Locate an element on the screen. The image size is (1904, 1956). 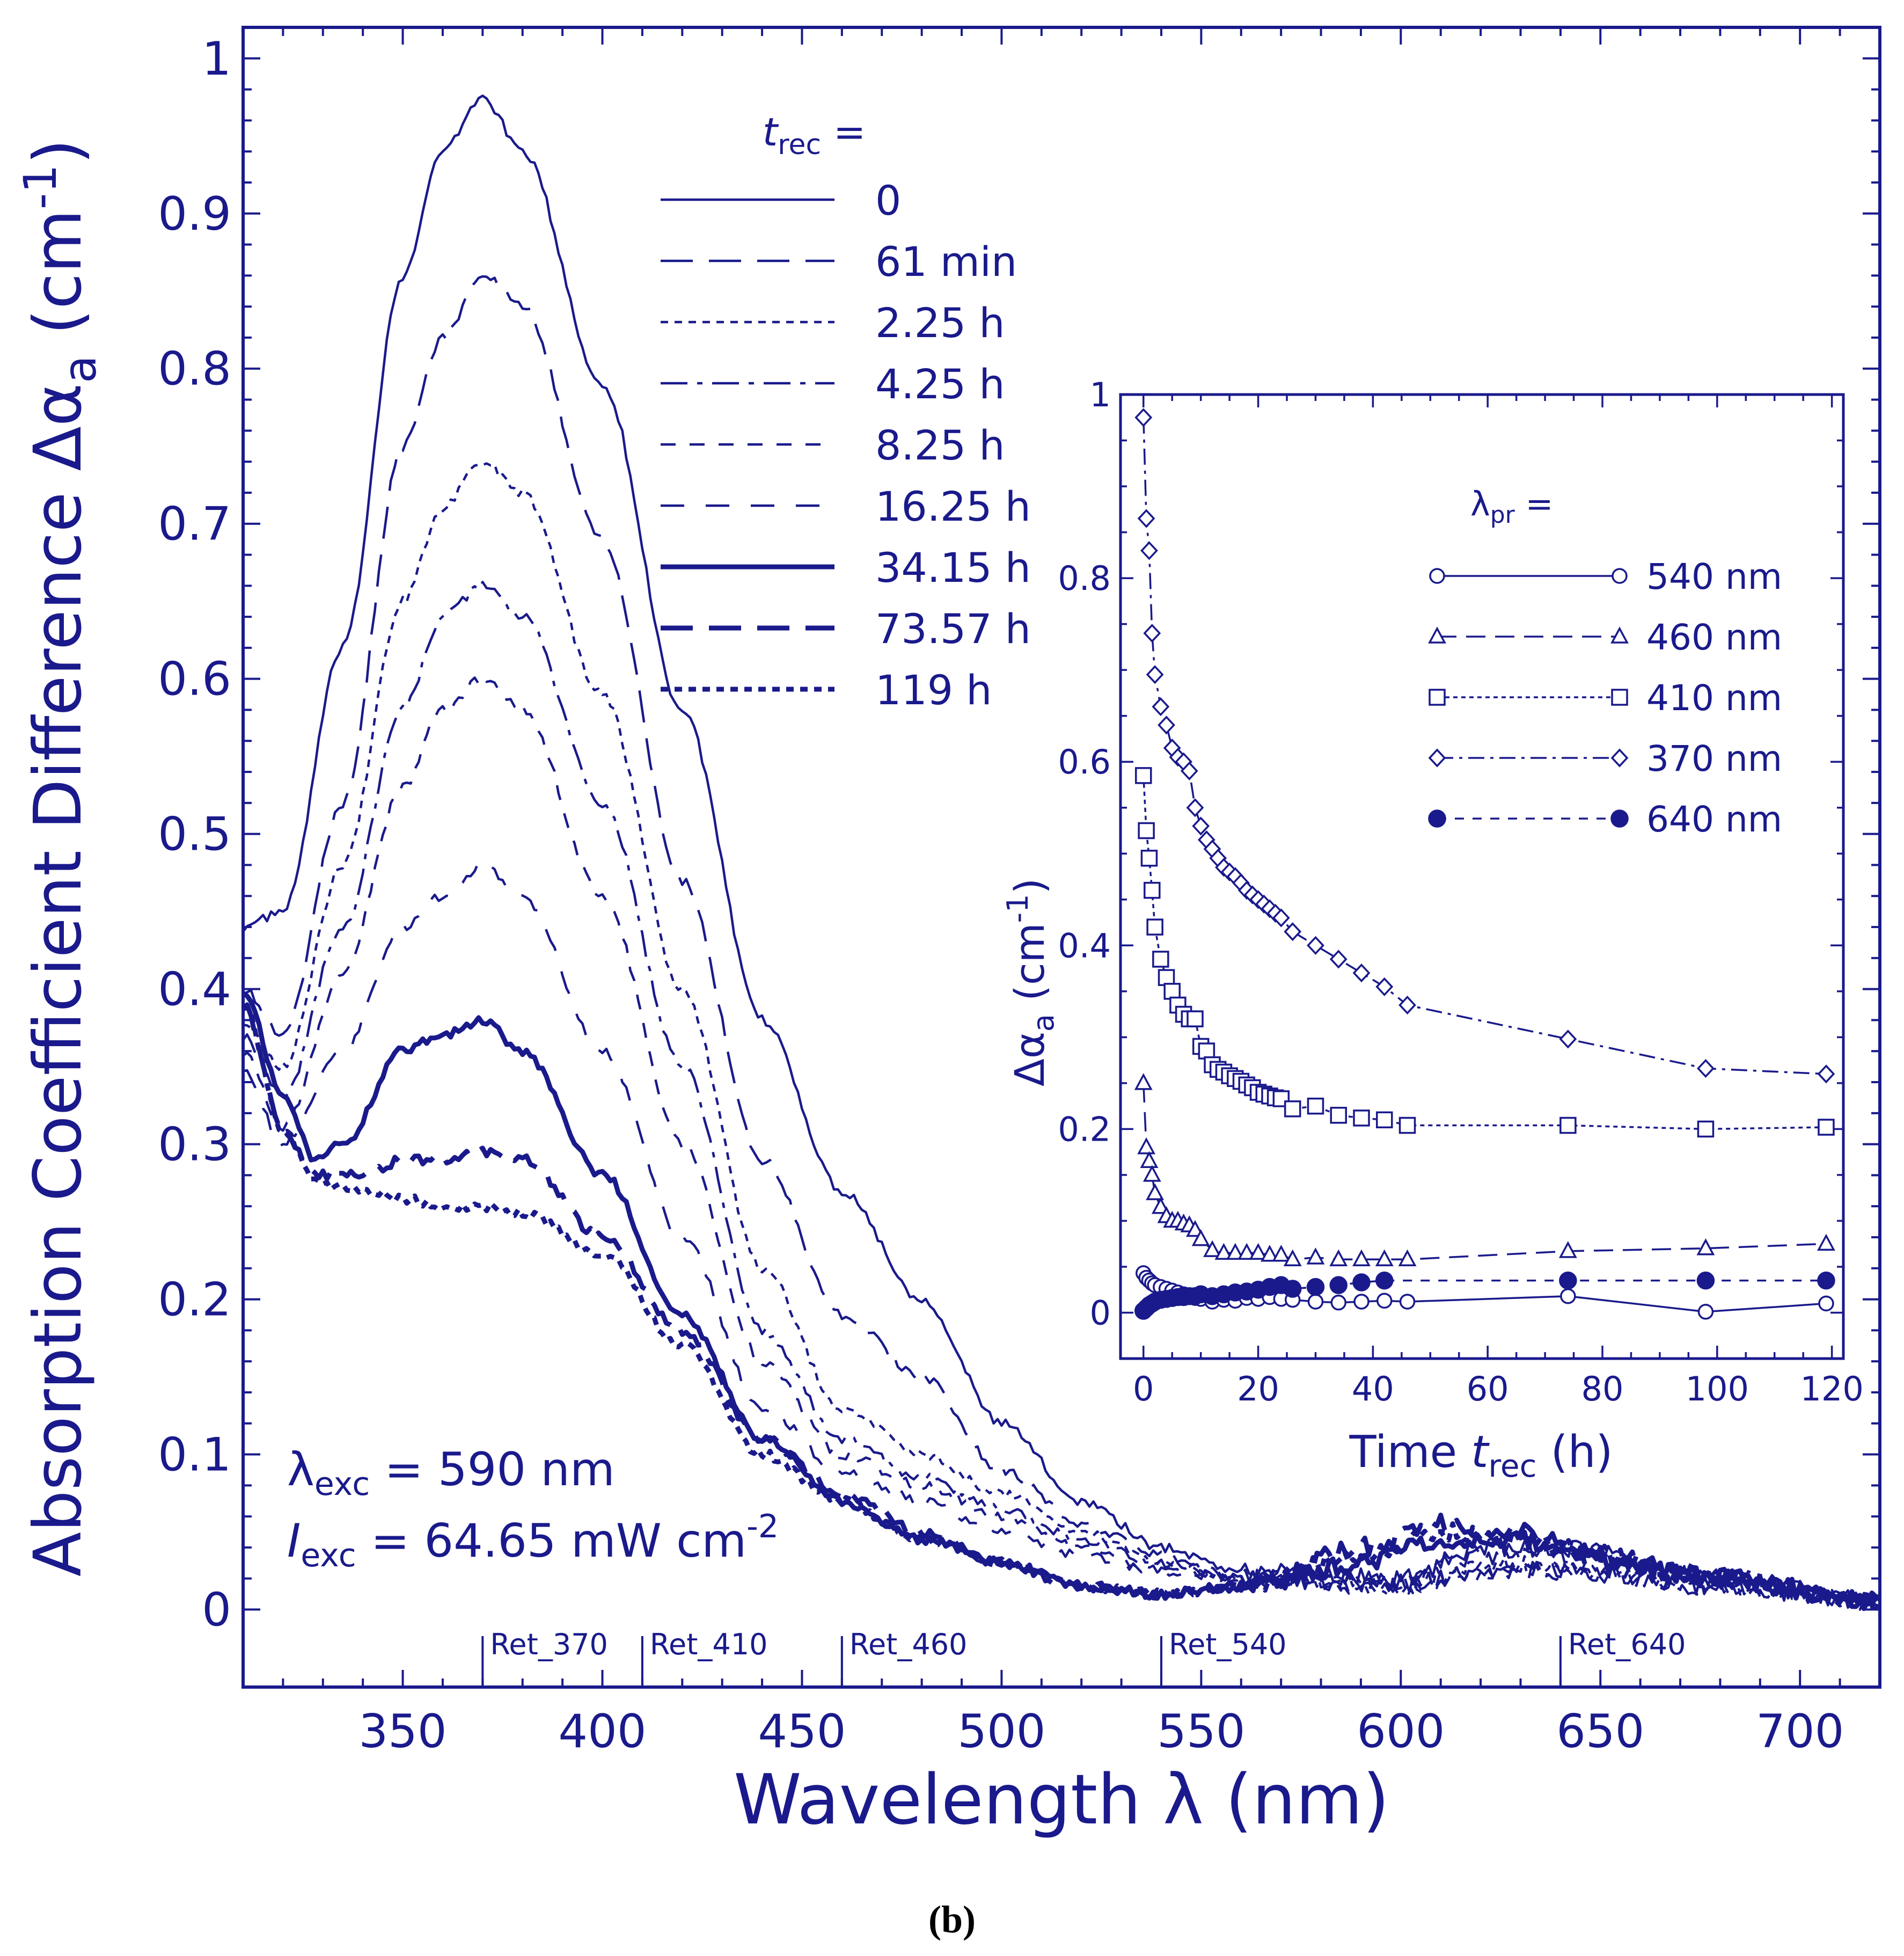
main-y-label-unit-close: ) is located at coordinates (58, 152).